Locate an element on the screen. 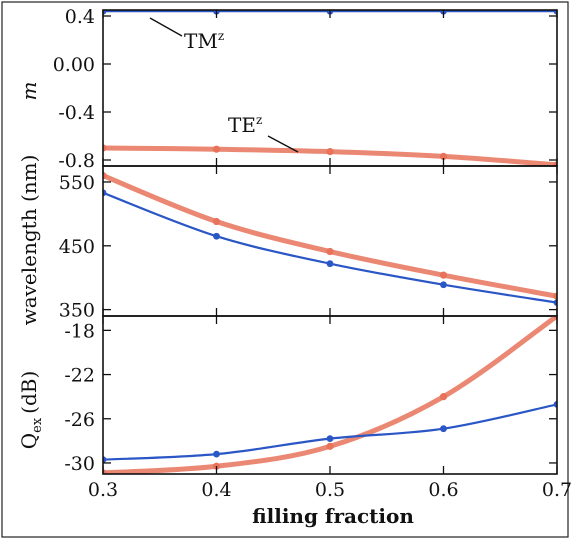 Image resolution: width=571 pixels, height=540 pixels. middle-ylabel: wavelength (nm) is located at coordinates (29, 240).